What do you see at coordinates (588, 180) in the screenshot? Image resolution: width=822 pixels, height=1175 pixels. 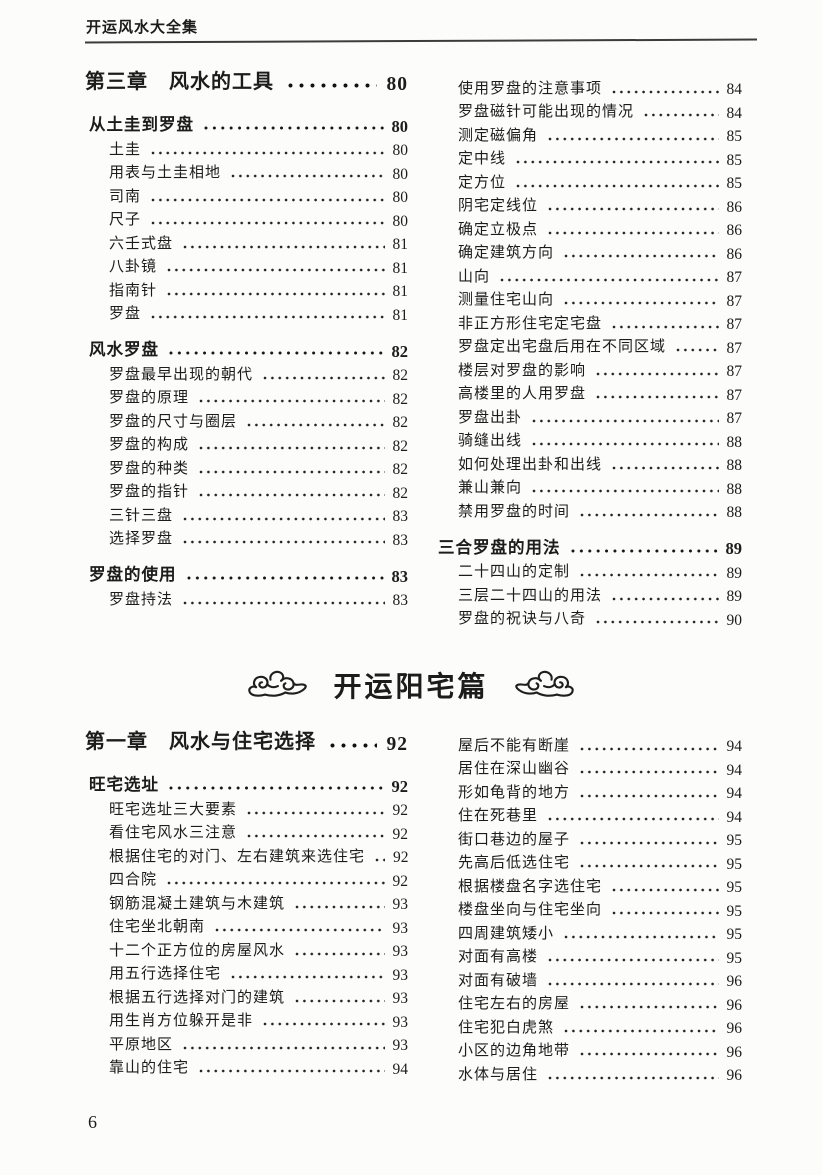 I see `toc-item-row: 定方位 85` at bounding box center [588, 180].